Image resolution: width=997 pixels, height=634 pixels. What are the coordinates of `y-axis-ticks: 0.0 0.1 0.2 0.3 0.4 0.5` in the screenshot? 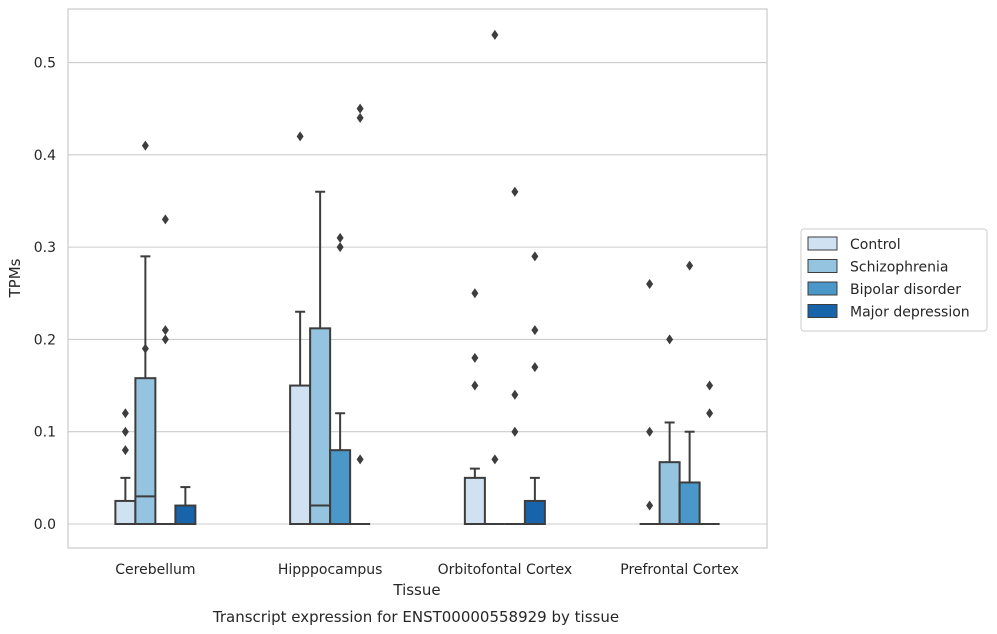 It's located at (45, 294).